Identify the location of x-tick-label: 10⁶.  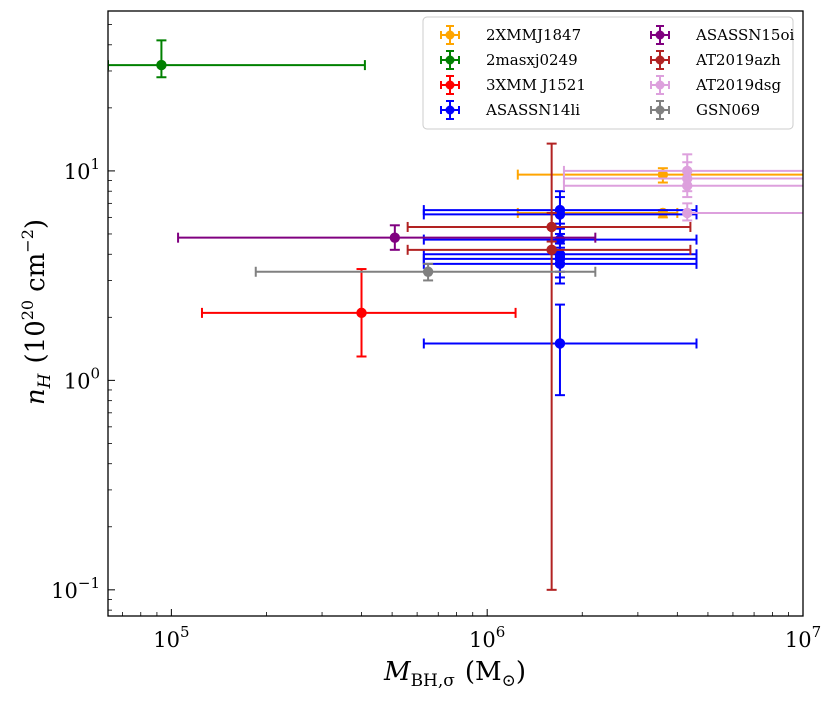
(487, 637).